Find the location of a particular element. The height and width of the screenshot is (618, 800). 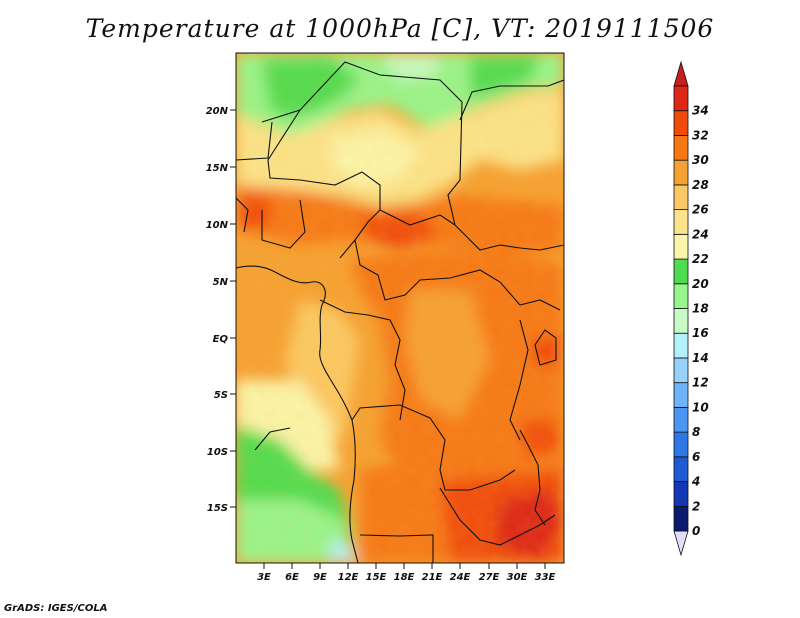

lon-label: 21E is located at coordinates (432, 577).